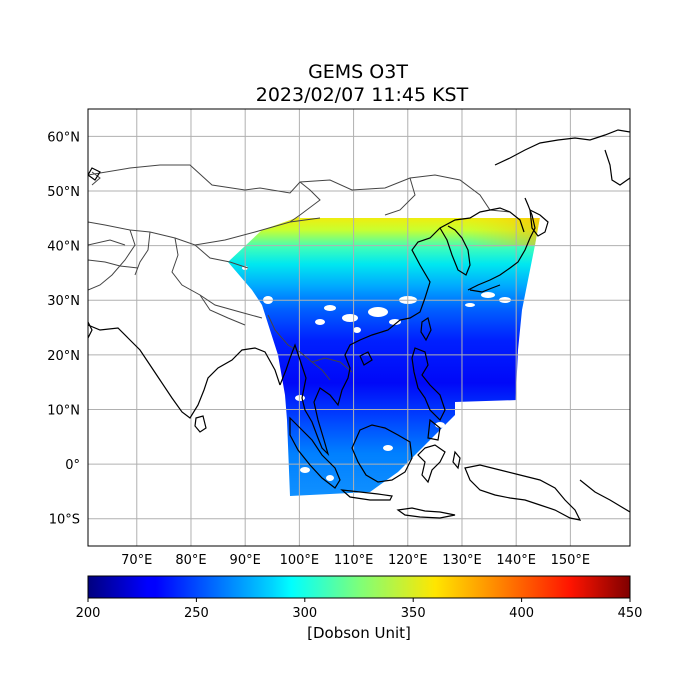 The width and height of the screenshot is (700, 700). What do you see at coordinates (413, 613) in the screenshot?
I see `colorbar-tick-label: 350` at bounding box center [413, 613].